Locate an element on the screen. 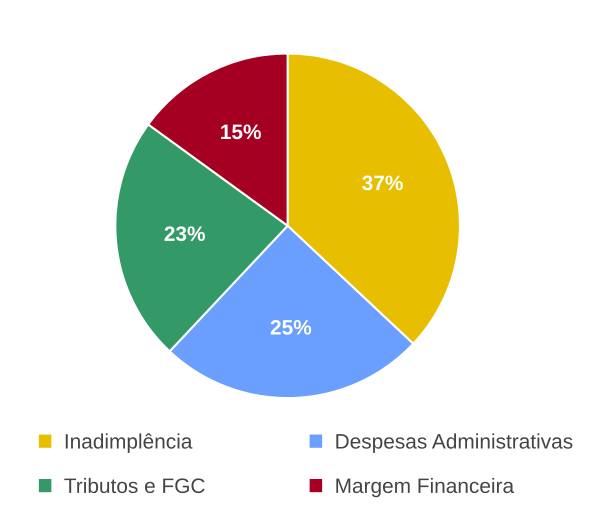  legend-label: Margem Financeira is located at coordinates (425, 488).